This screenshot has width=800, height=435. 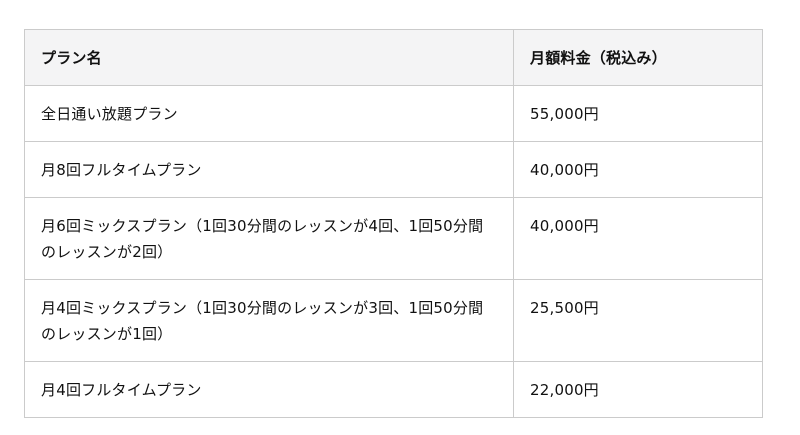 What do you see at coordinates (638, 57) in the screenshot?
I see `column-header-monthly-fee: 月額料金（税込み）` at bounding box center [638, 57].